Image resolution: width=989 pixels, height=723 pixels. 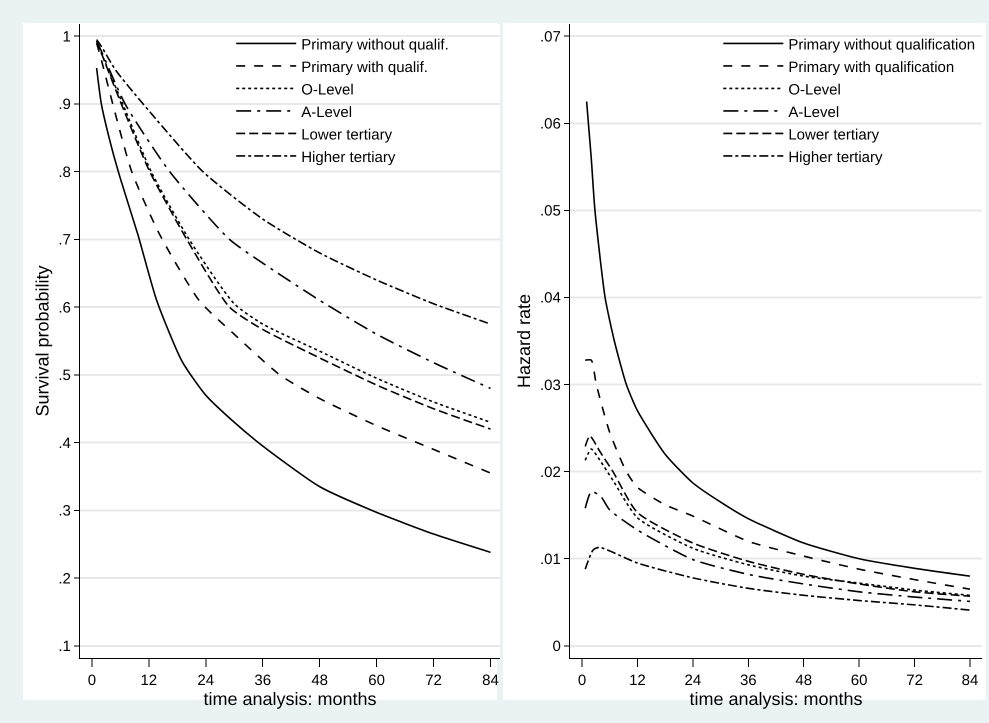 What do you see at coordinates (64, 579) in the screenshot?
I see `y-tick-label: .2` at bounding box center [64, 579].